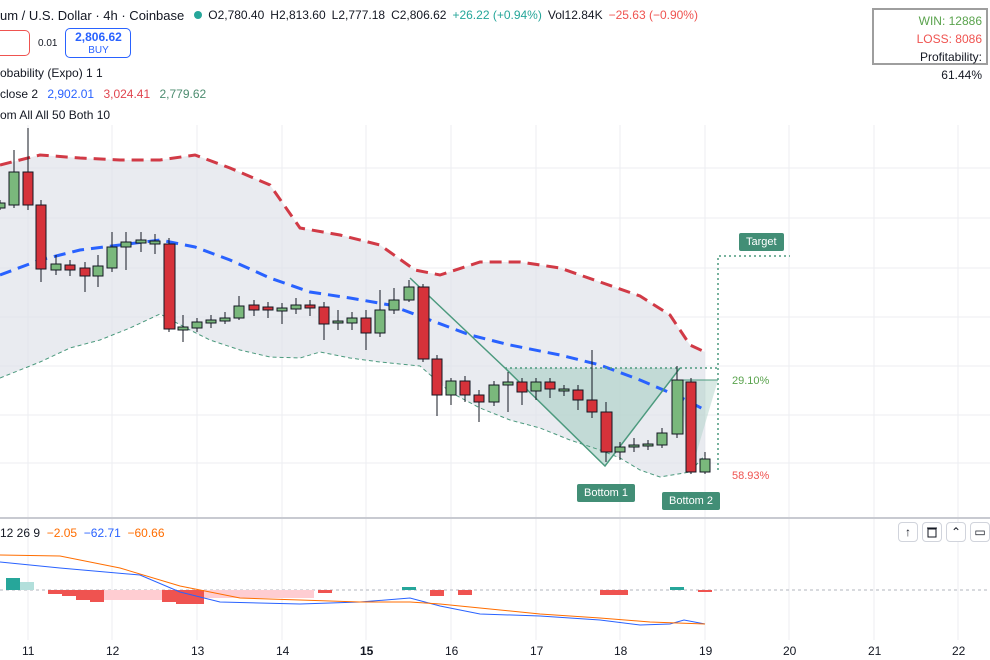 The image size is (990, 660). Describe the element at coordinates (495, 518) in the screenshot. I see `pane-divider` at that location.